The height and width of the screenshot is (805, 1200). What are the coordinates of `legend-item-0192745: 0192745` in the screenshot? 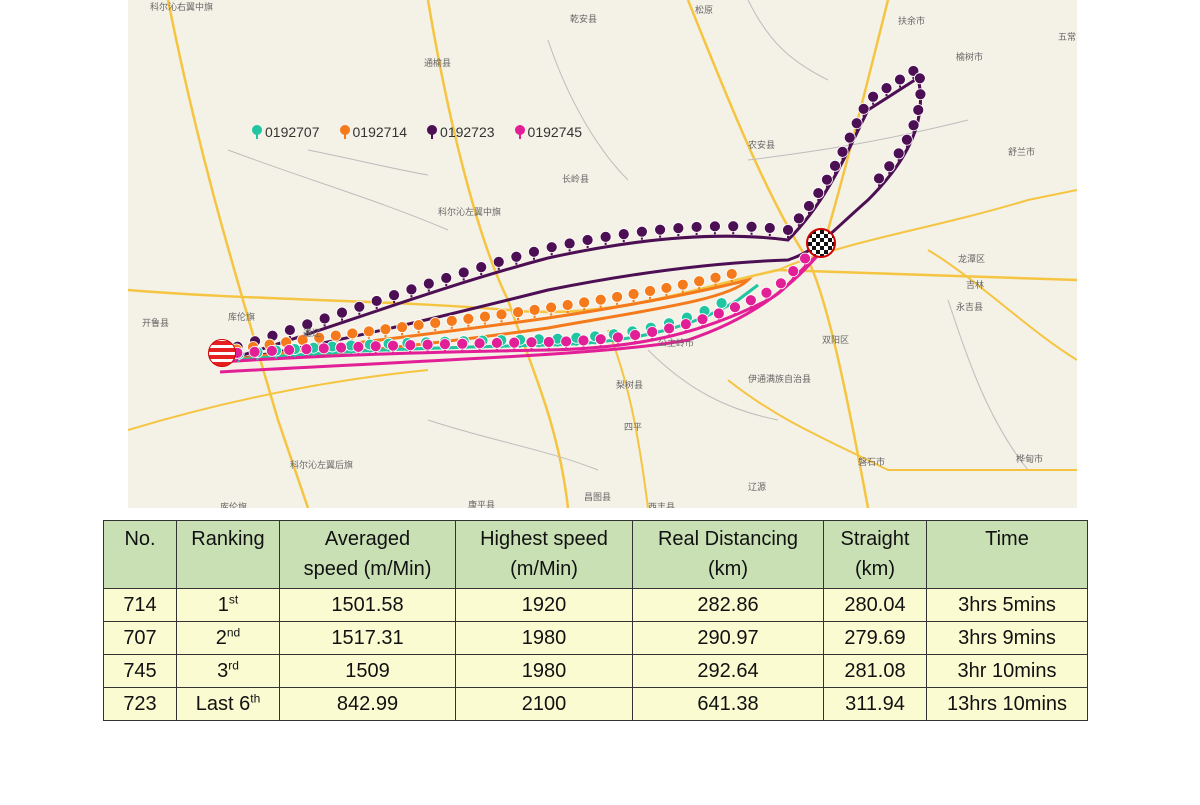 It's located at (548, 132).